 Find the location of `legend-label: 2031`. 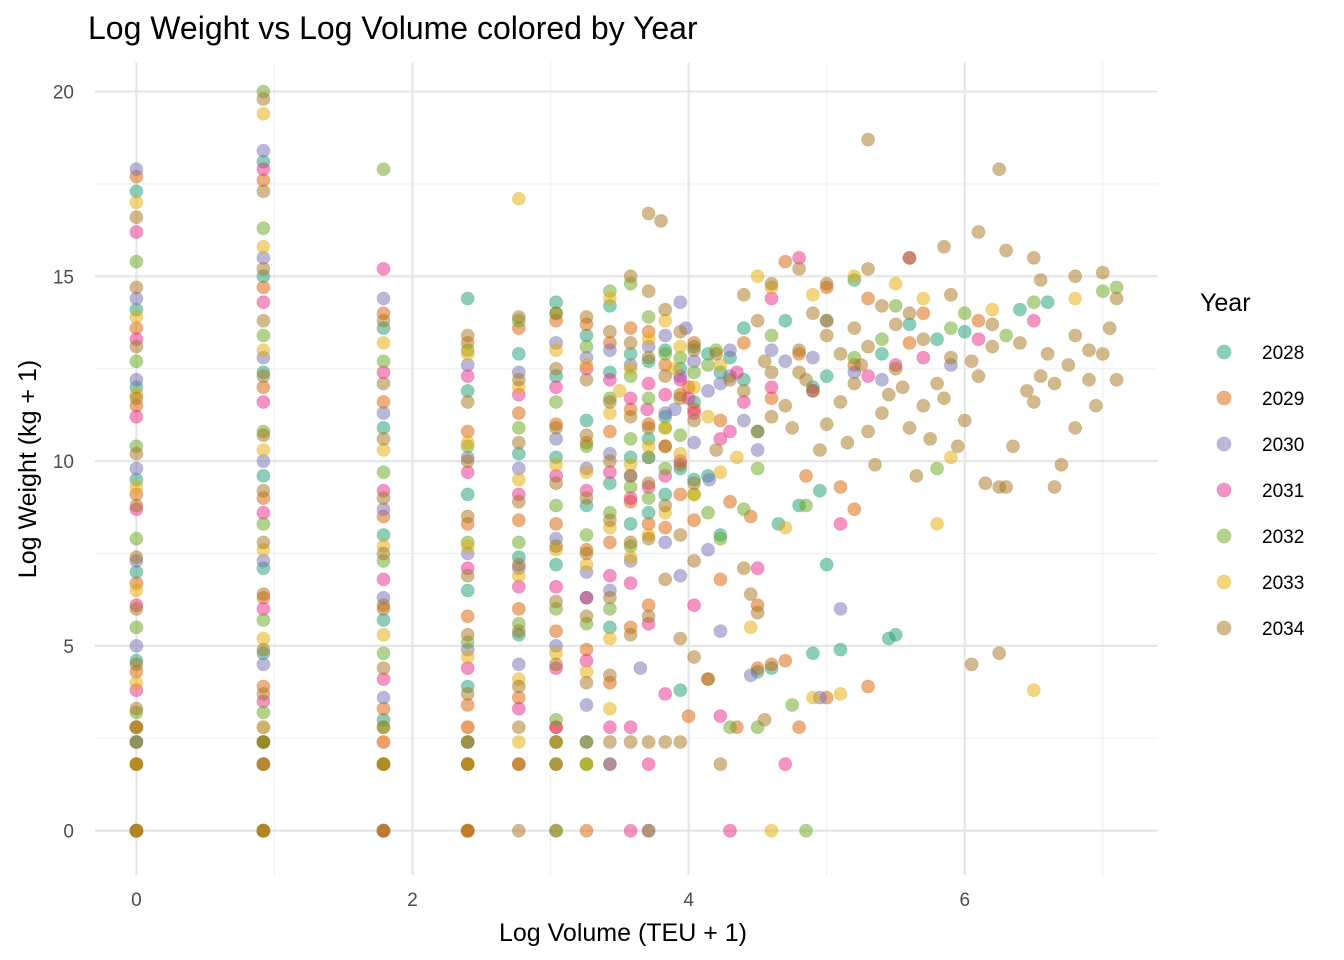

legend-label: 2031 is located at coordinates (1283, 491).